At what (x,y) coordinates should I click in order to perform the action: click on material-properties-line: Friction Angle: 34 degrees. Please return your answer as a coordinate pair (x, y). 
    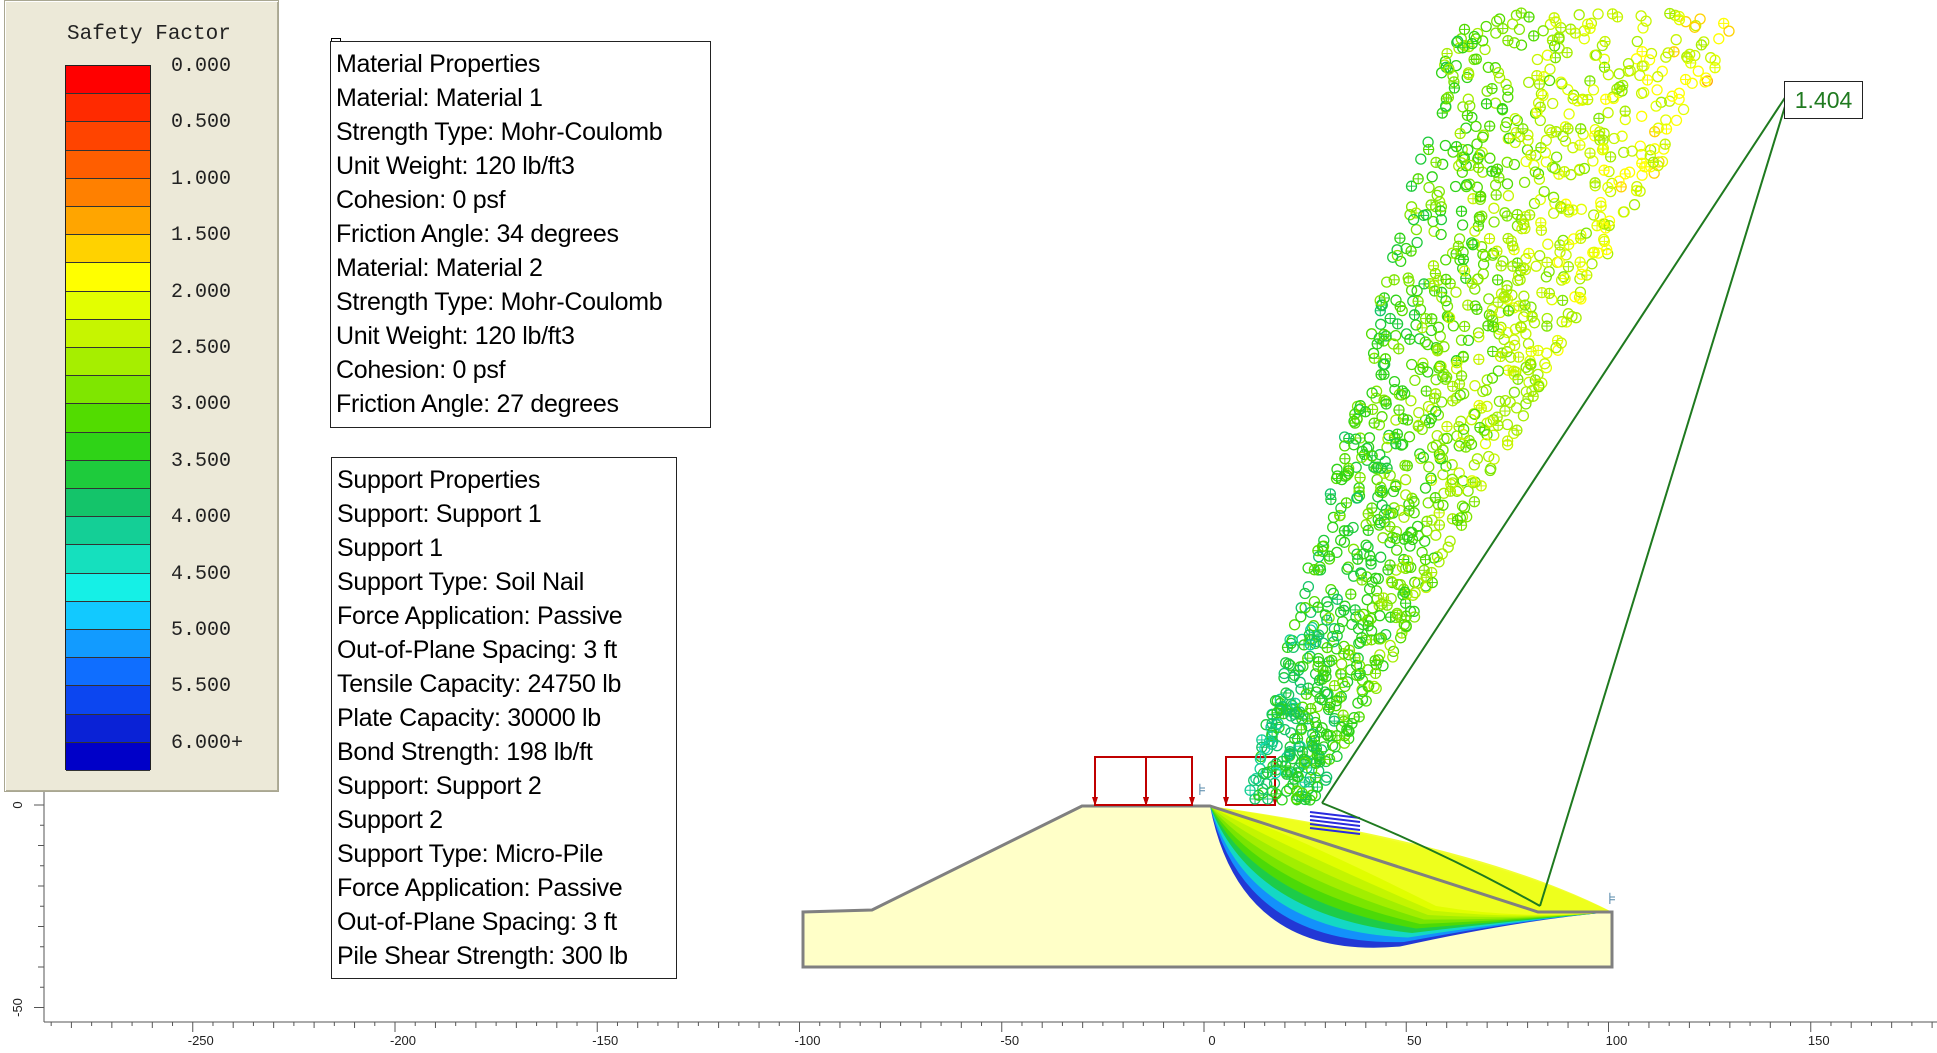
    Looking at the image, I should click on (477, 234).